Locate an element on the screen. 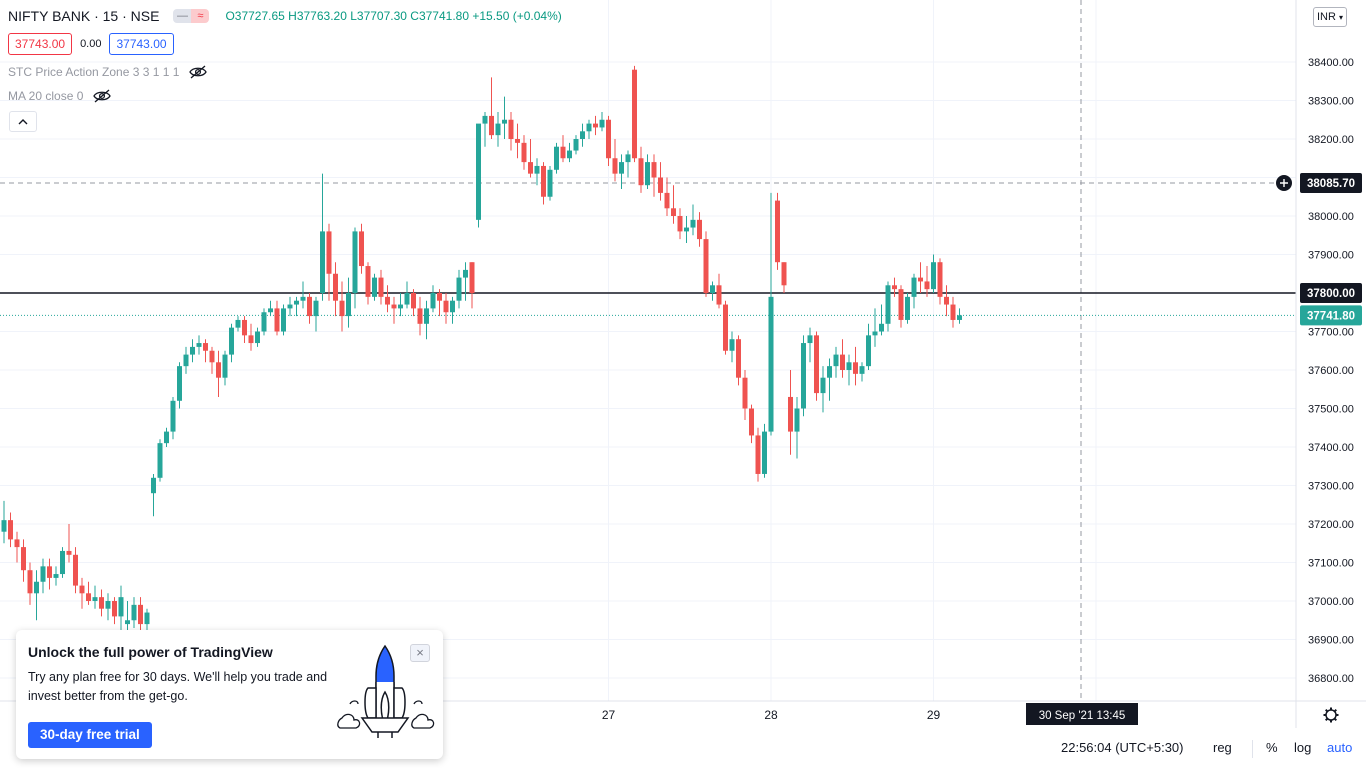 The width and height of the screenshot is (1366, 768). market-status-badges: — ≈ is located at coordinates (191, 16).